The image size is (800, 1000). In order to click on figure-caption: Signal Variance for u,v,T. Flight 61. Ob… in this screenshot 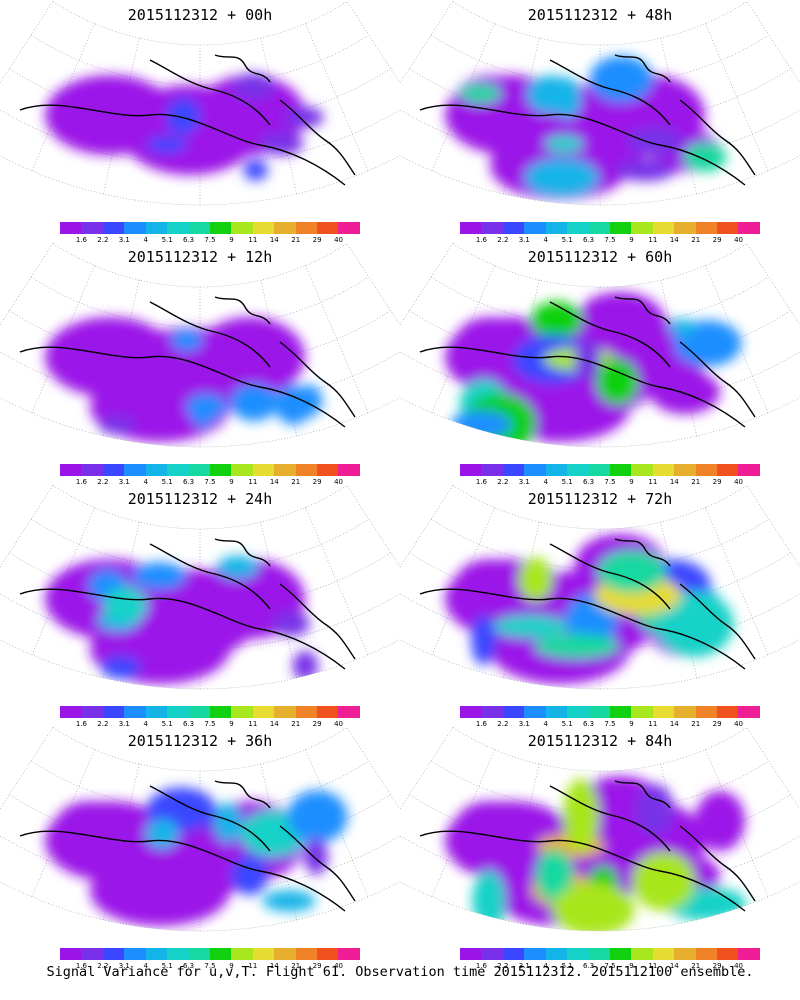, I will do `click(400, 972)`.